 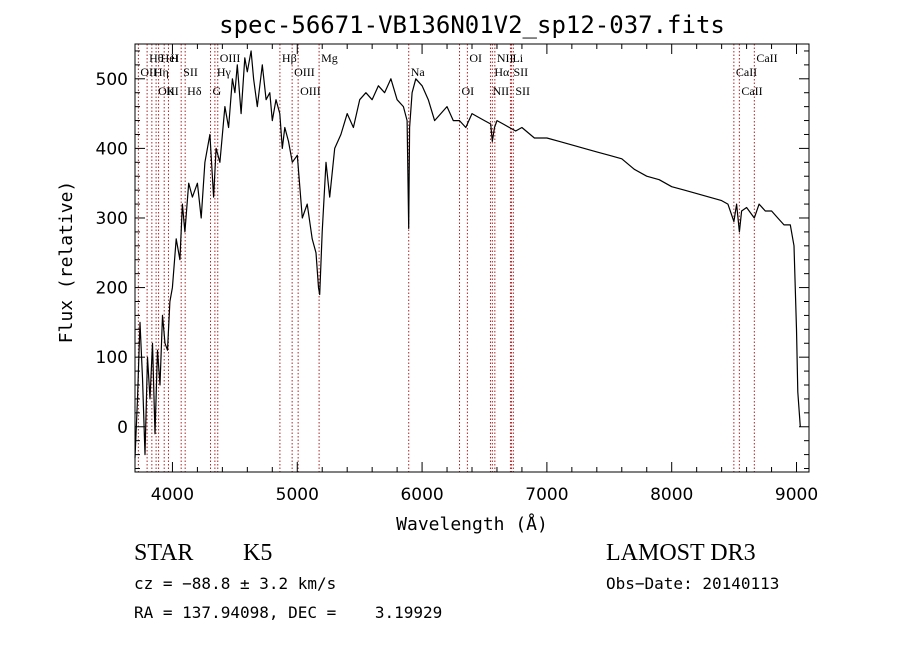 What do you see at coordinates (174, 58) in the screenshot?
I see `line-label: H` at bounding box center [174, 58].